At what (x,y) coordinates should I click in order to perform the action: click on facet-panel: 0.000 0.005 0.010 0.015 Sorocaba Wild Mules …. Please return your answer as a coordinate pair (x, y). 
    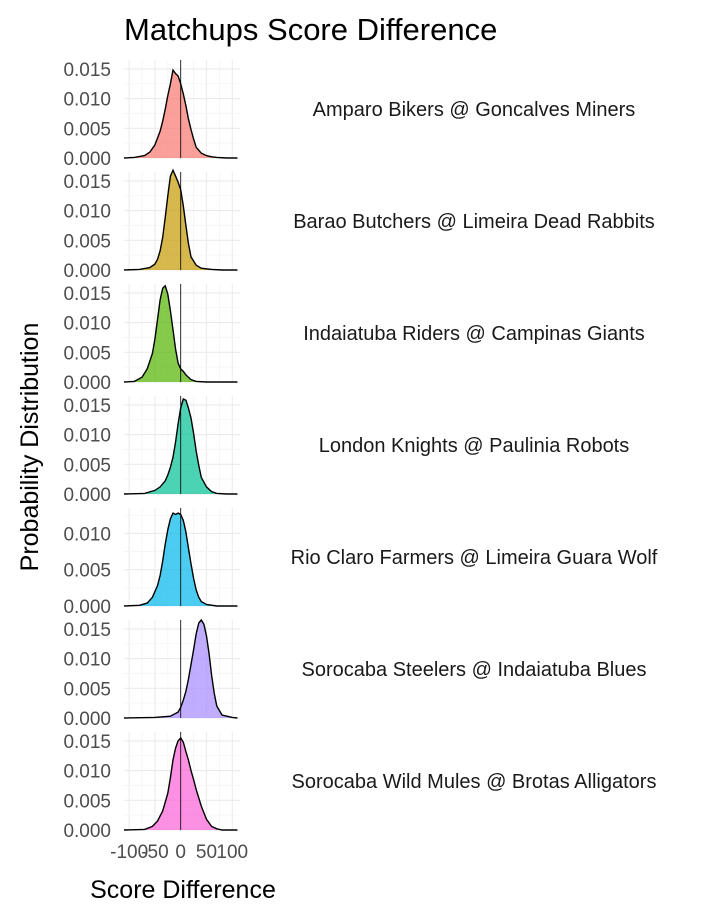
    Looking at the image, I should click on (359, 787).